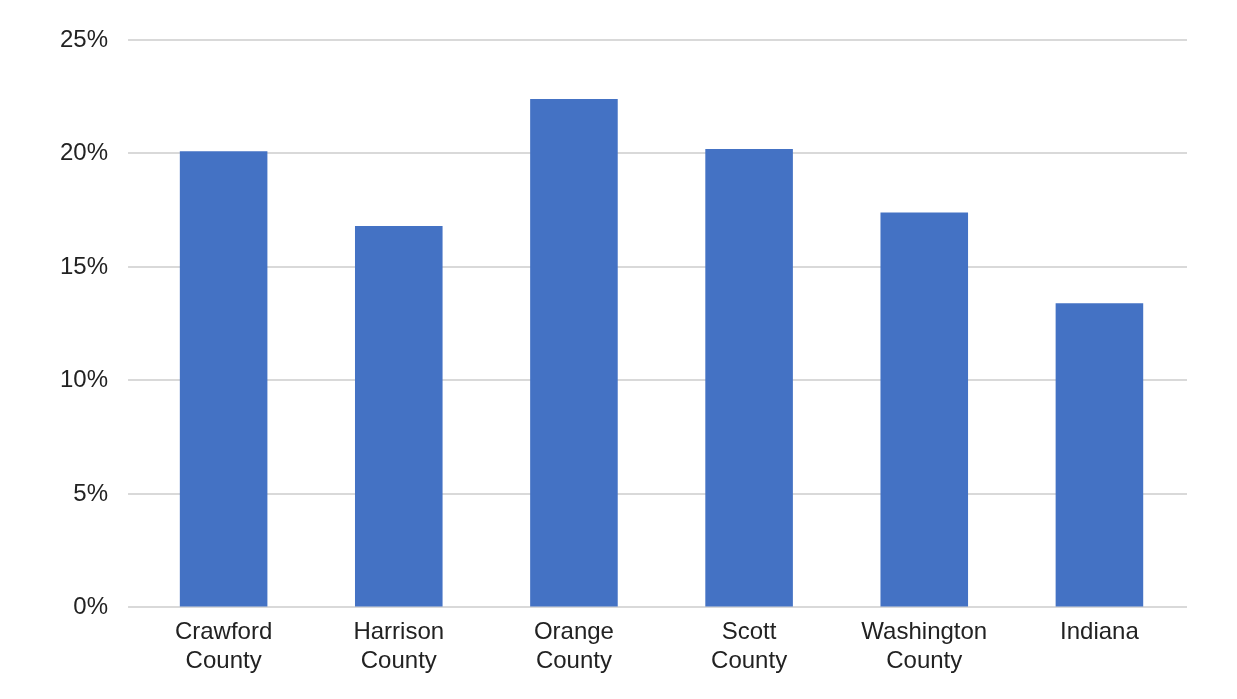 The height and width of the screenshot is (699, 1237). What do you see at coordinates (91, 492) in the screenshot?
I see `y-tick-label: 5%` at bounding box center [91, 492].